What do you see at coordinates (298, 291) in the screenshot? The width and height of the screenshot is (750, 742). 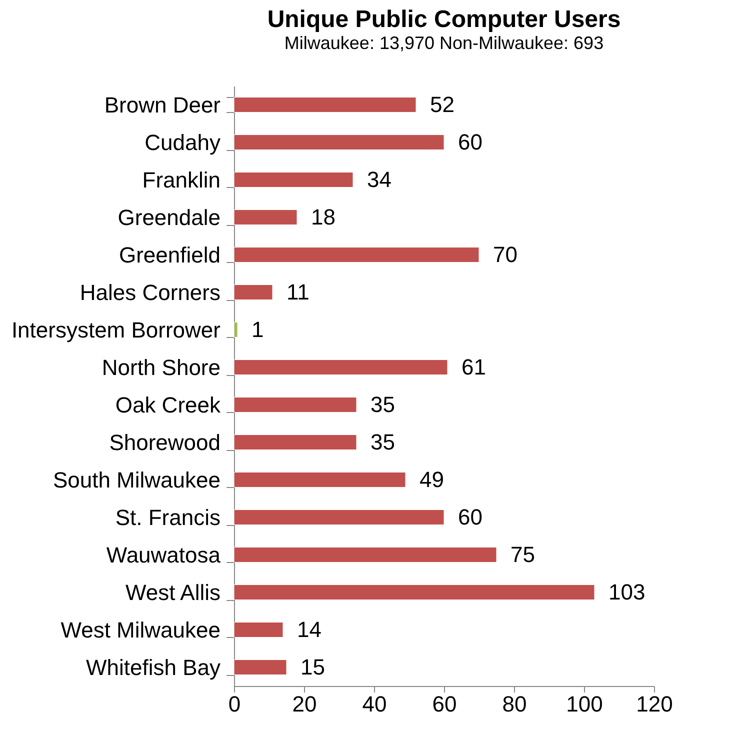 I see `data-label: 11` at bounding box center [298, 291].